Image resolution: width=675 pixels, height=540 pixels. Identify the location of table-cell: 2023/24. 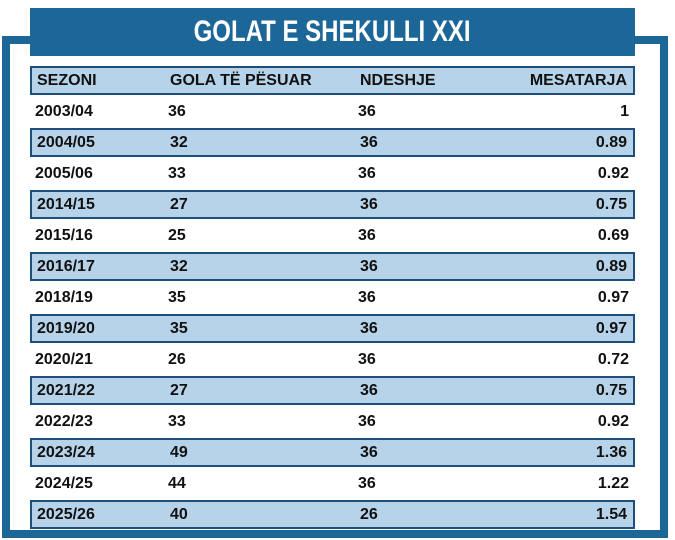
(66, 452).